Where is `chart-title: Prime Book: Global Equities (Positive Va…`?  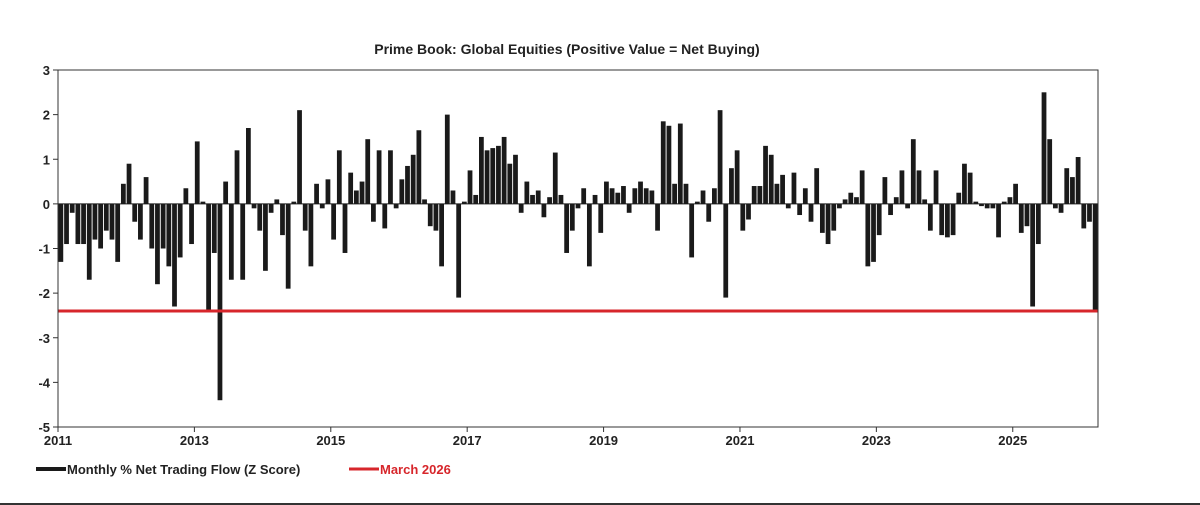
chart-title: Prime Book: Global Equities (Positive Va… is located at coordinates (566, 49).